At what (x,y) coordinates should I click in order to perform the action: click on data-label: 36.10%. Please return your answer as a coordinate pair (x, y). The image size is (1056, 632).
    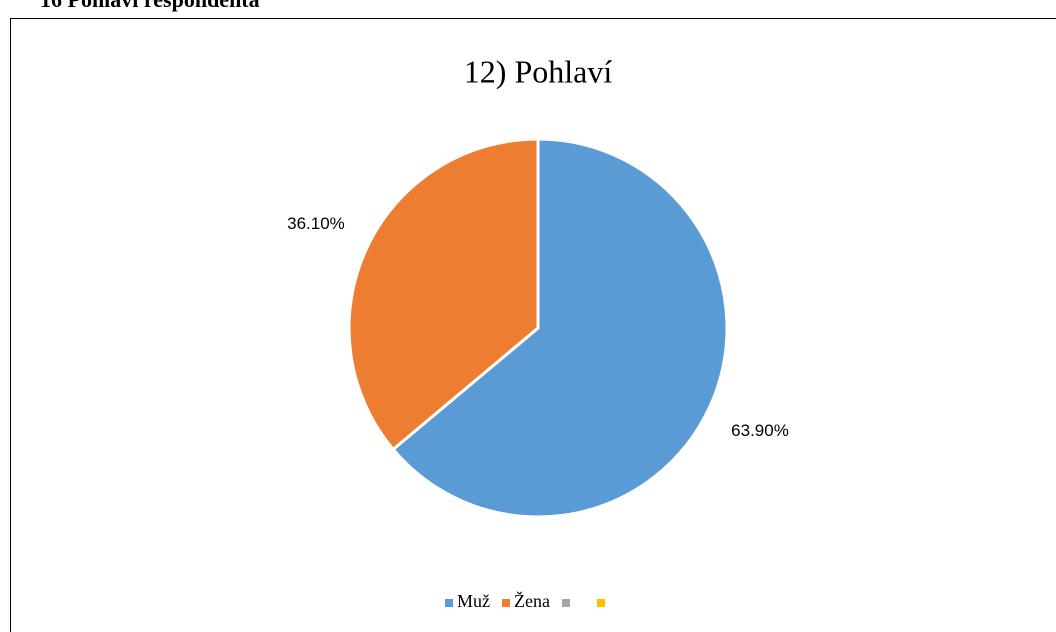
    Looking at the image, I should click on (316, 223).